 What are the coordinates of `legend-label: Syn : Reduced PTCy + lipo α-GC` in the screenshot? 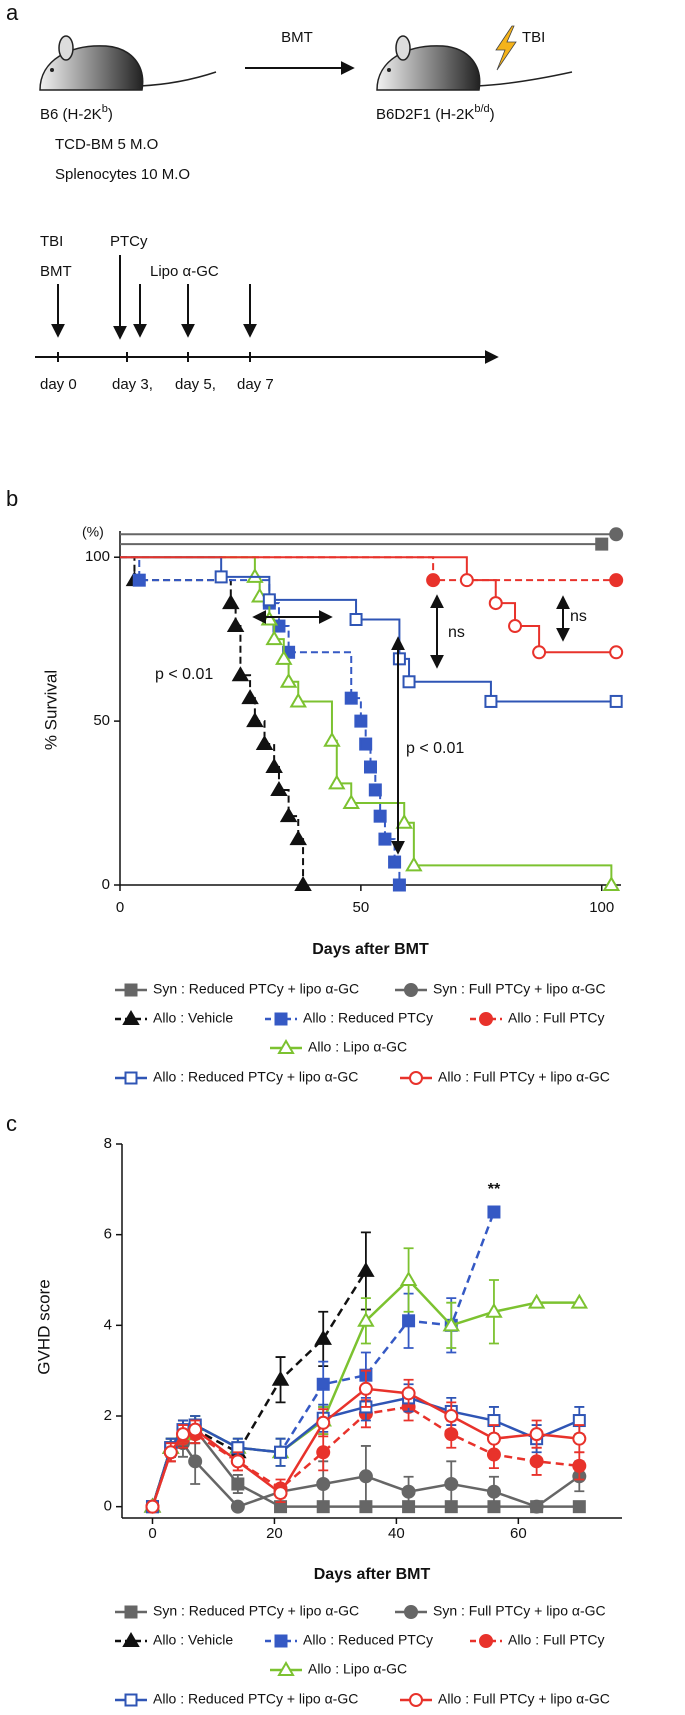 It's located at (256, 1611).